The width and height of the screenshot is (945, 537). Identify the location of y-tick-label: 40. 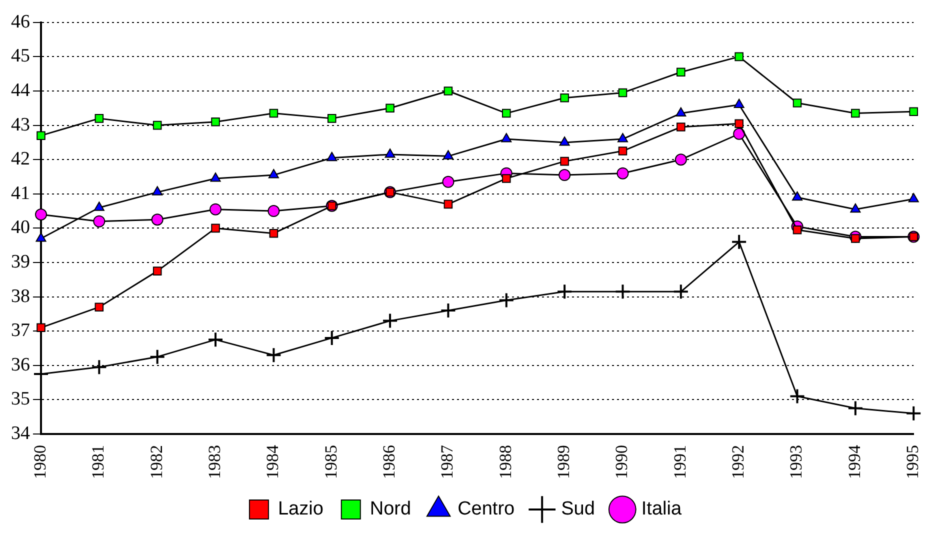
(20, 227).